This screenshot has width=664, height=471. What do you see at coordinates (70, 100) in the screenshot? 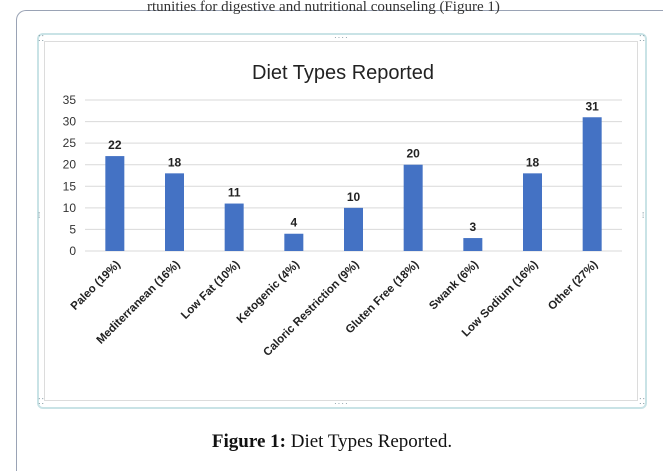
I see `y-tick-label: 35` at bounding box center [70, 100].